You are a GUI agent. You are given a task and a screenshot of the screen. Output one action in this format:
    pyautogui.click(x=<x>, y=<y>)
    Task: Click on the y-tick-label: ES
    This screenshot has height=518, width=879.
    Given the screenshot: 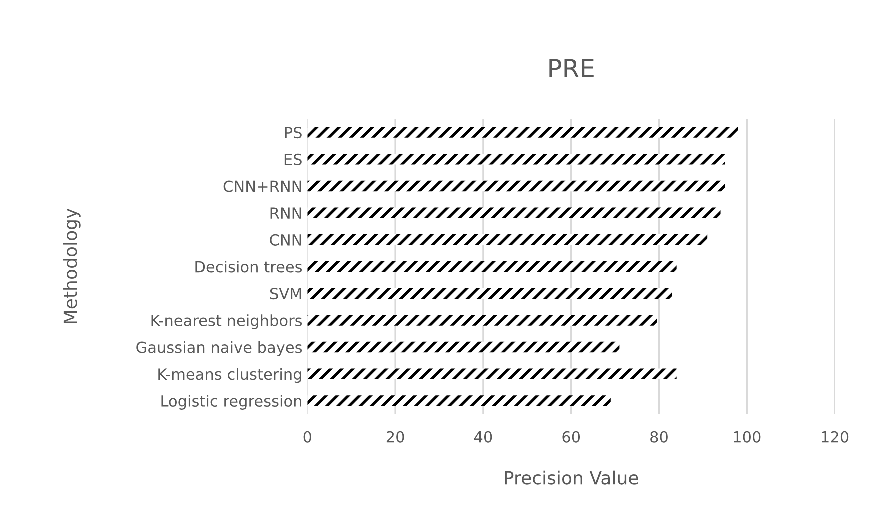 What is the action you would take?
    pyautogui.click(x=293, y=160)
    